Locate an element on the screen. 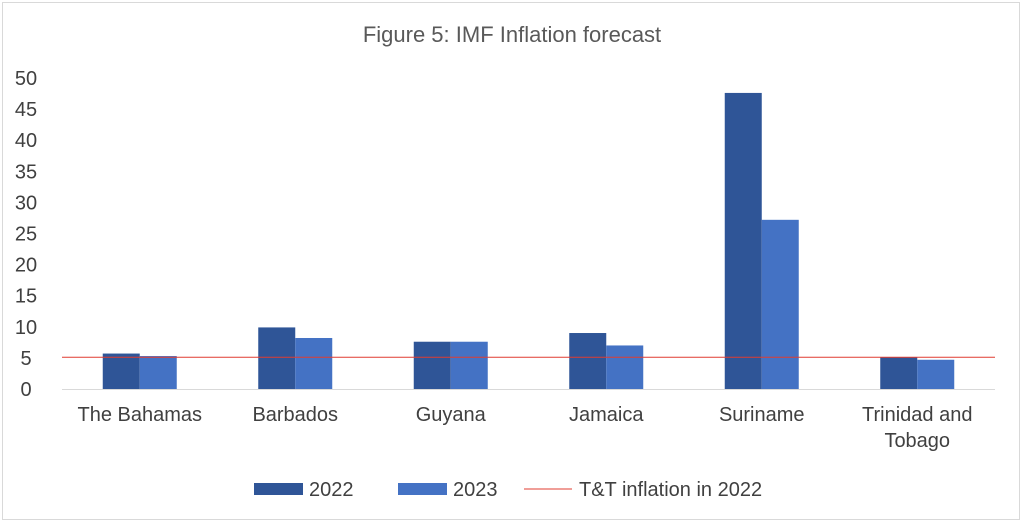 The width and height of the screenshot is (1024, 524). x-tick-label: Jamaica is located at coordinates (606, 415).